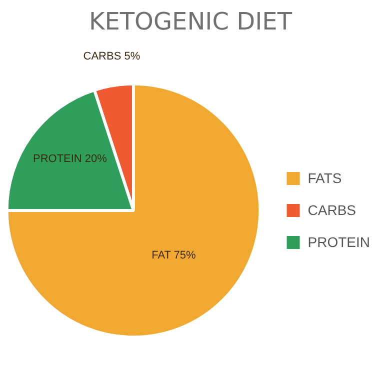  What do you see at coordinates (174, 256) in the screenshot?
I see `data-label: FAT 75%` at bounding box center [174, 256].